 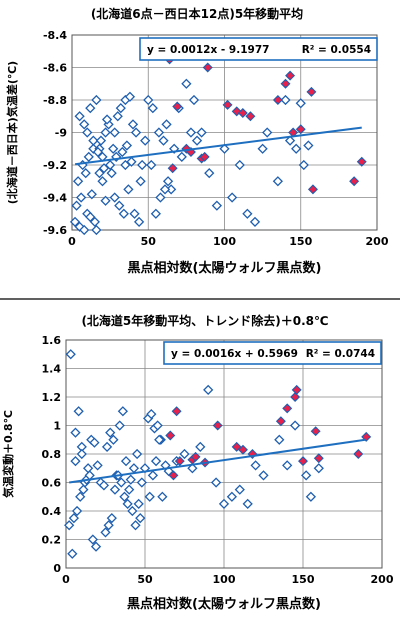 I want to click on y-tick-label: -9, so click(x=61, y=133).